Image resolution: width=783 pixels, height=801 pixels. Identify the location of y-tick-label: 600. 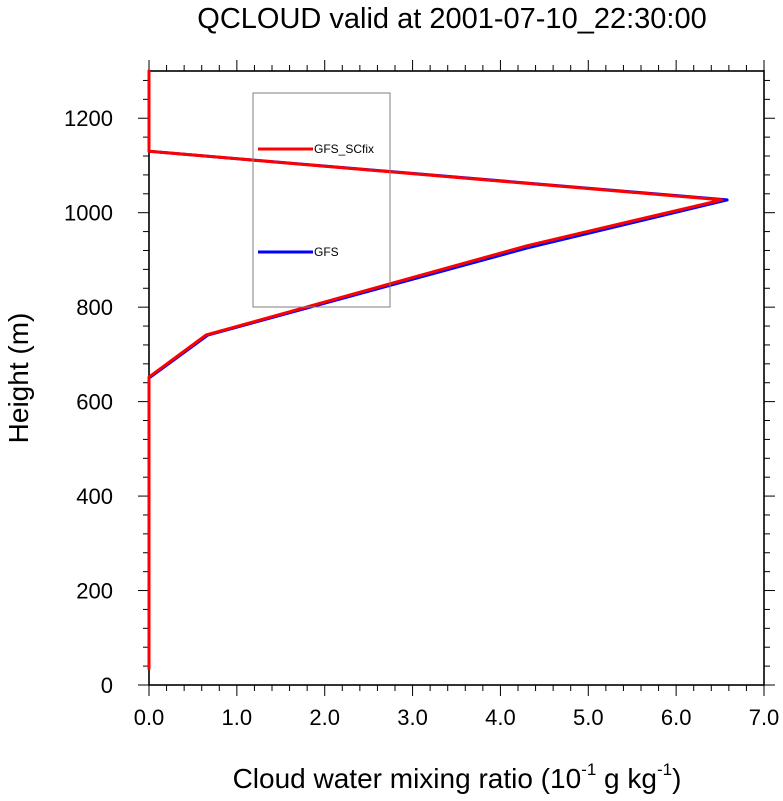
(94, 402).